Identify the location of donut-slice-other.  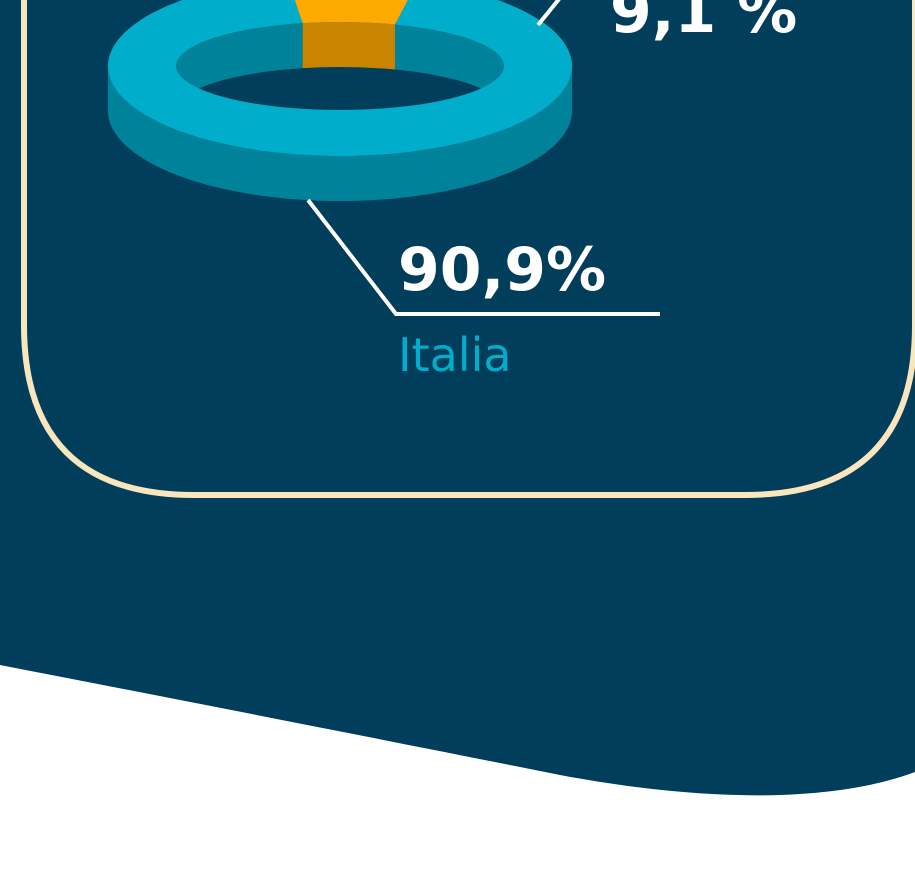
(351, 12).